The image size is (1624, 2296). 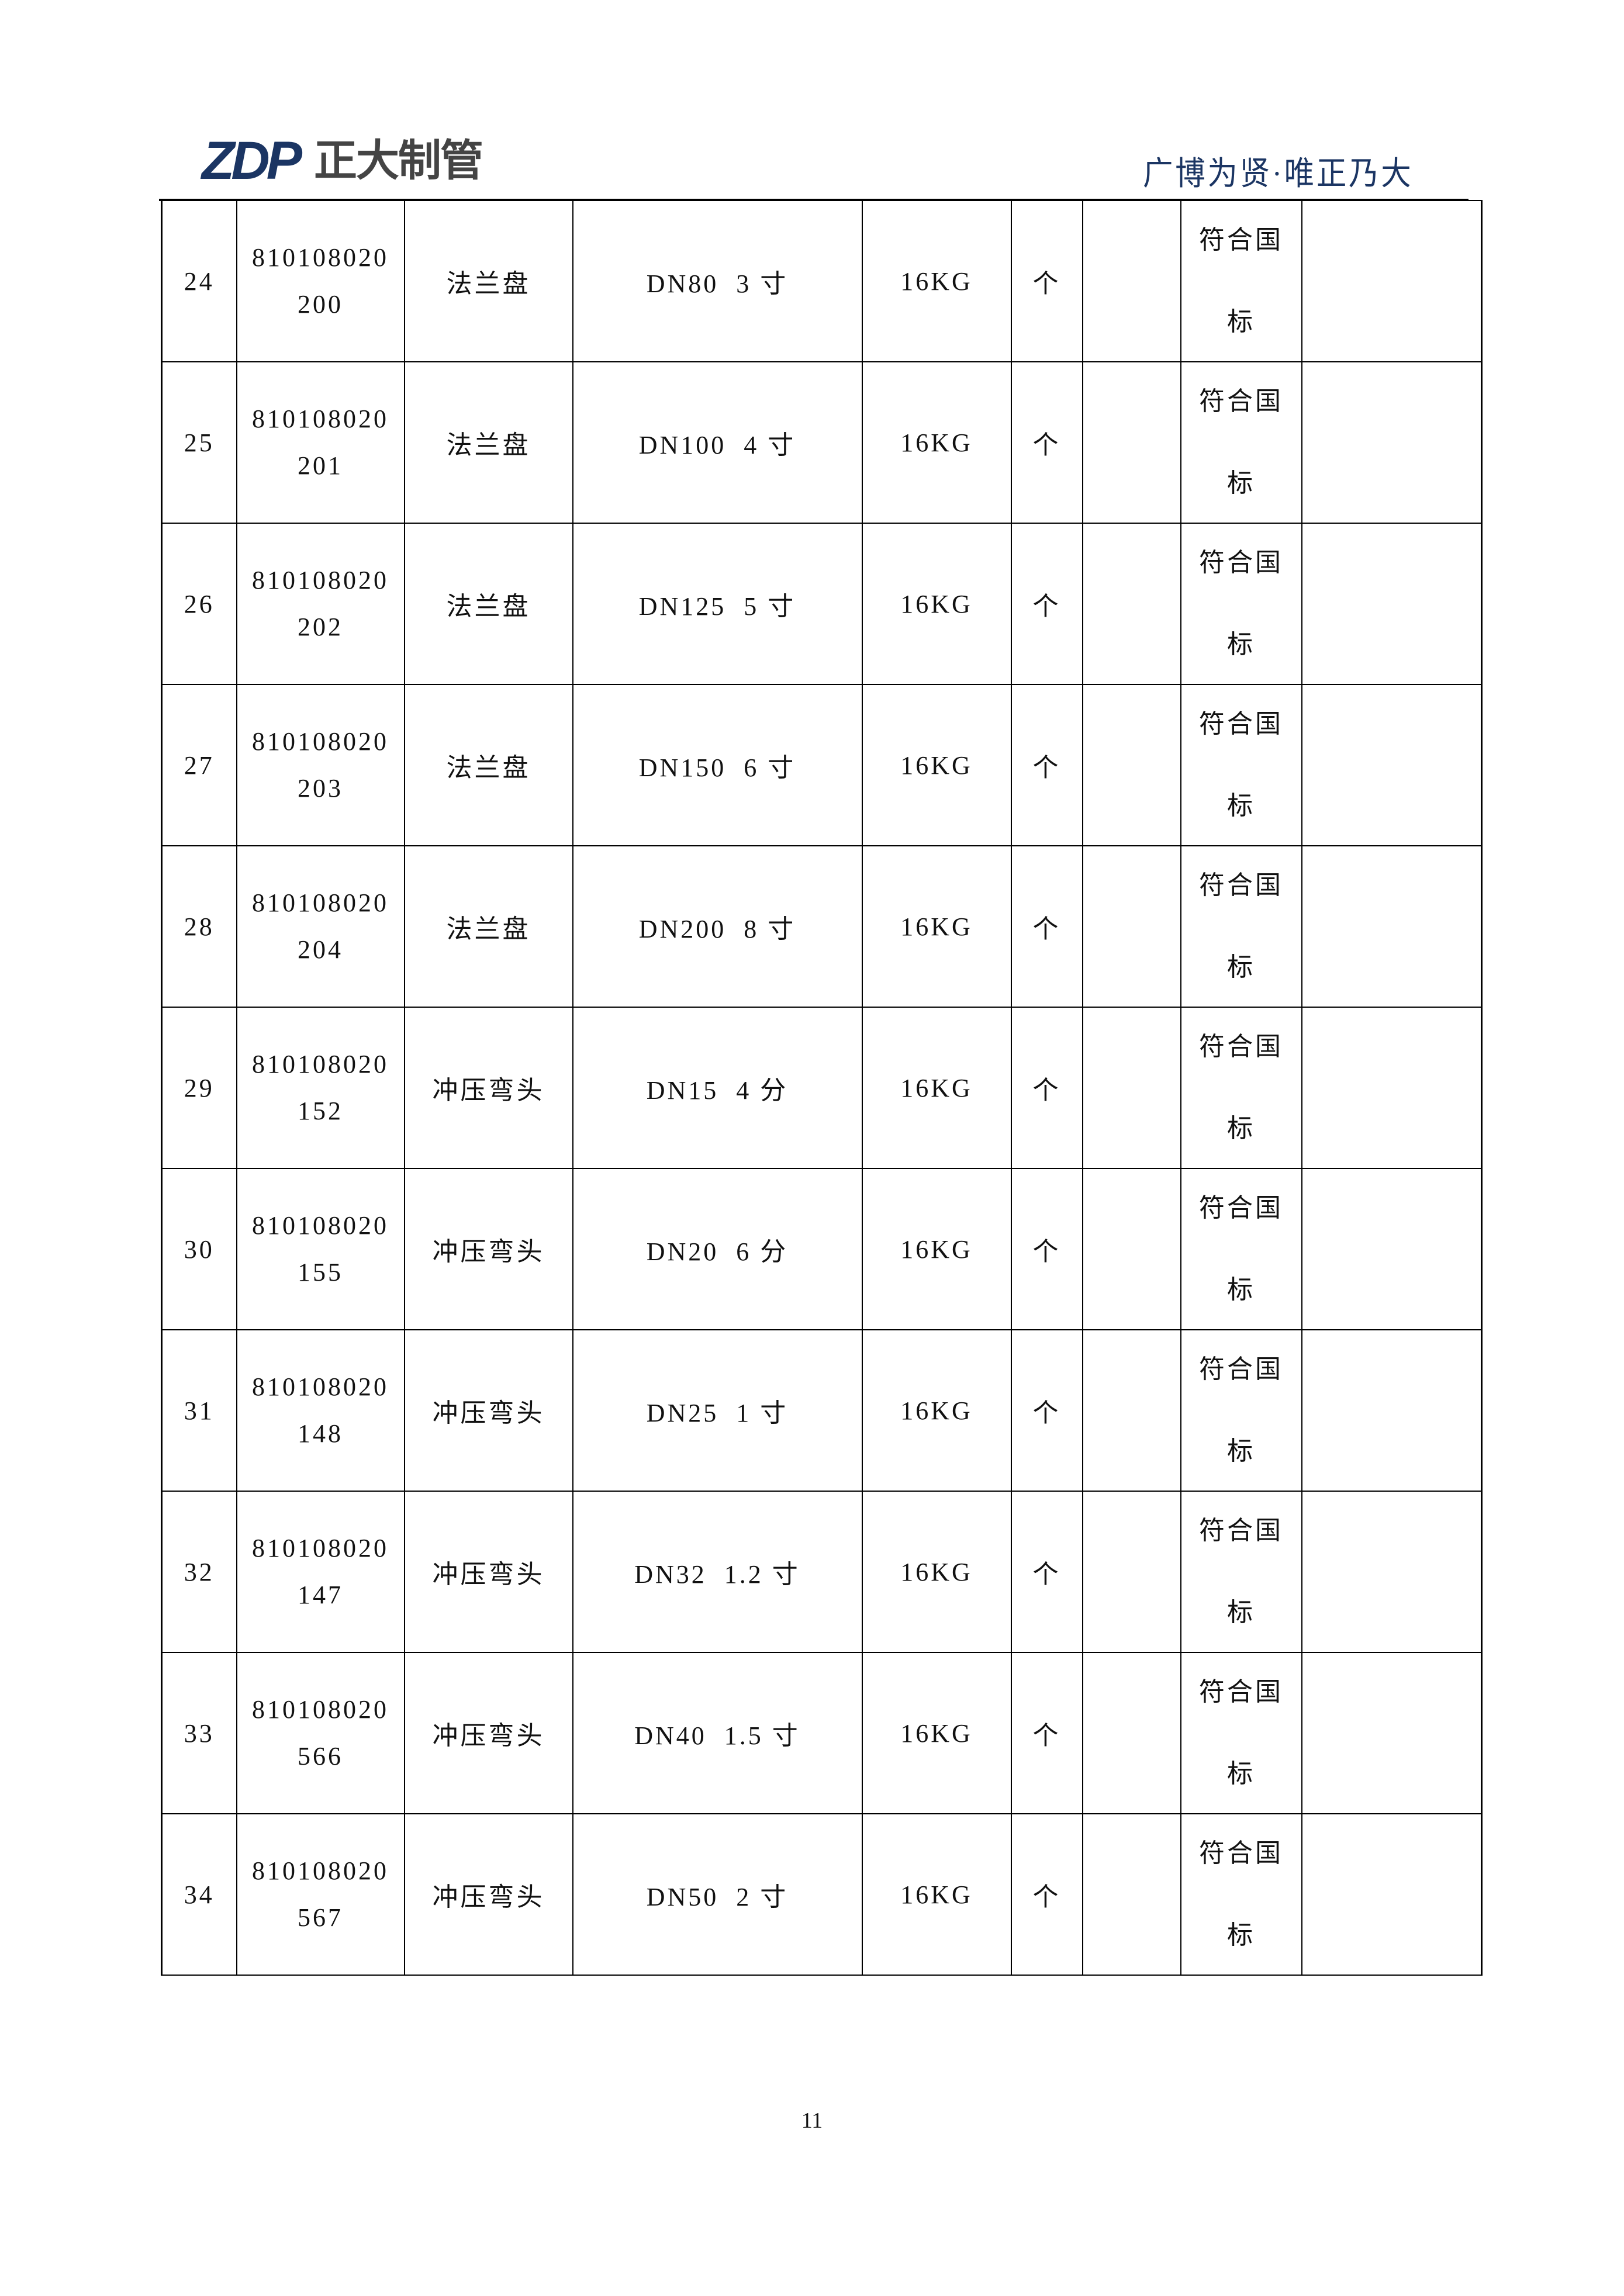 I want to click on table-row: 34 810108020 567 冲压弯头 DN50 2 寸 16KG 个符合国标, so click(x=822, y=1894).